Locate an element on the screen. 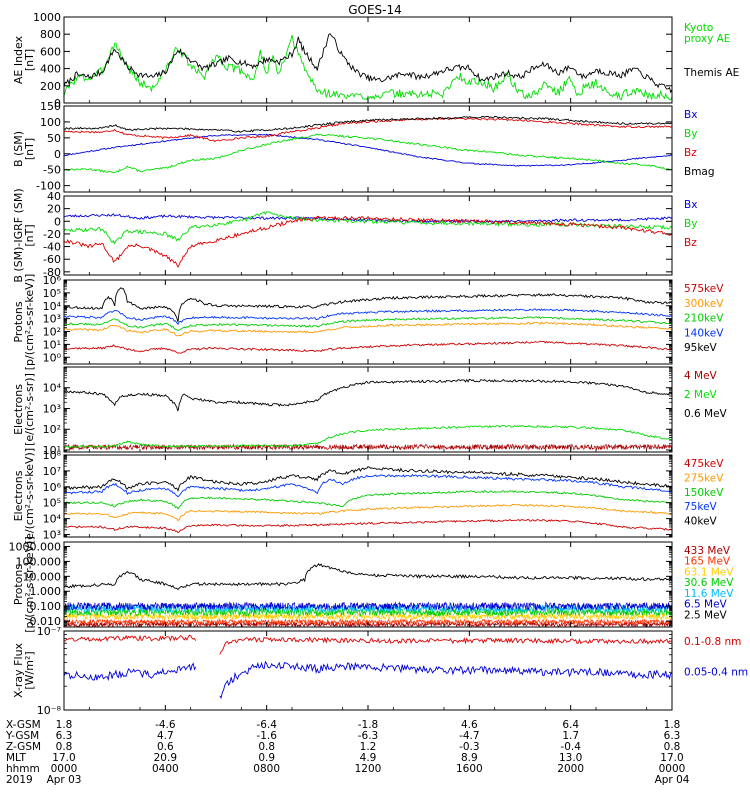  panel-electrons_low-series is located at coordinates (368, 500).